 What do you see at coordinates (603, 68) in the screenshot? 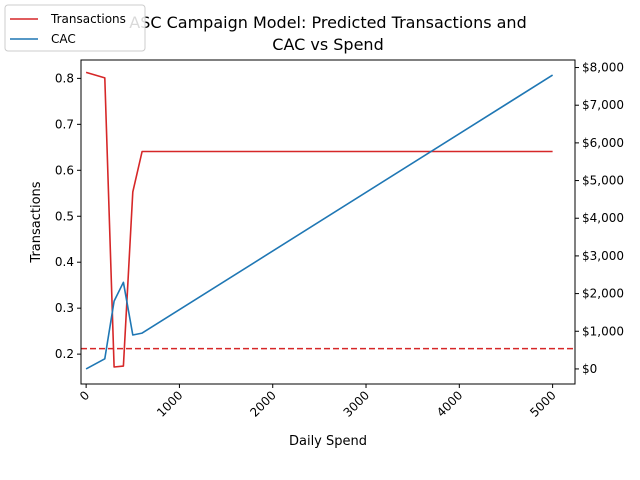
I see `y-right-tick-label: $8,000` at bounding box center [603, 68].